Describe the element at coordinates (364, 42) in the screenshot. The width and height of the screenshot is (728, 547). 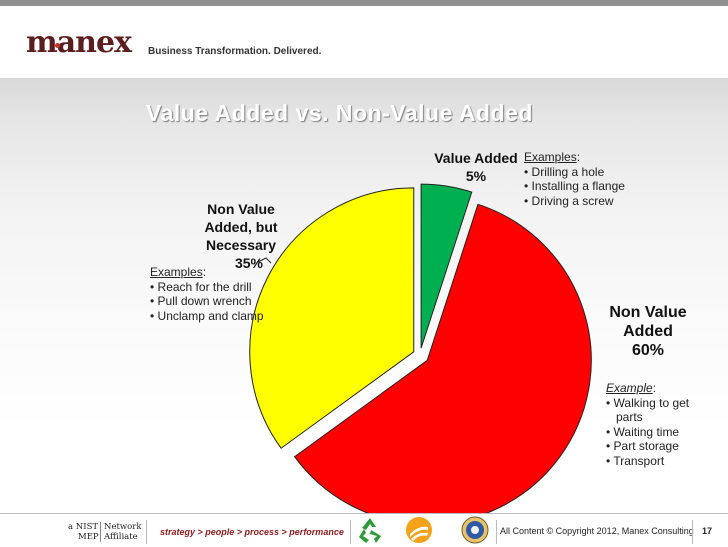
I see `header` at that location.